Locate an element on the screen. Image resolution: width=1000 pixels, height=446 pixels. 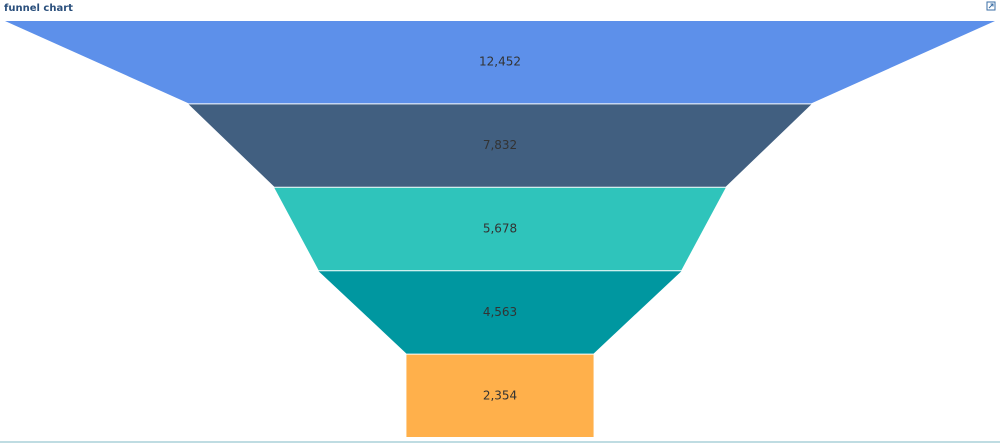
value-label: 4,563 is located at coordinates (500, 312).